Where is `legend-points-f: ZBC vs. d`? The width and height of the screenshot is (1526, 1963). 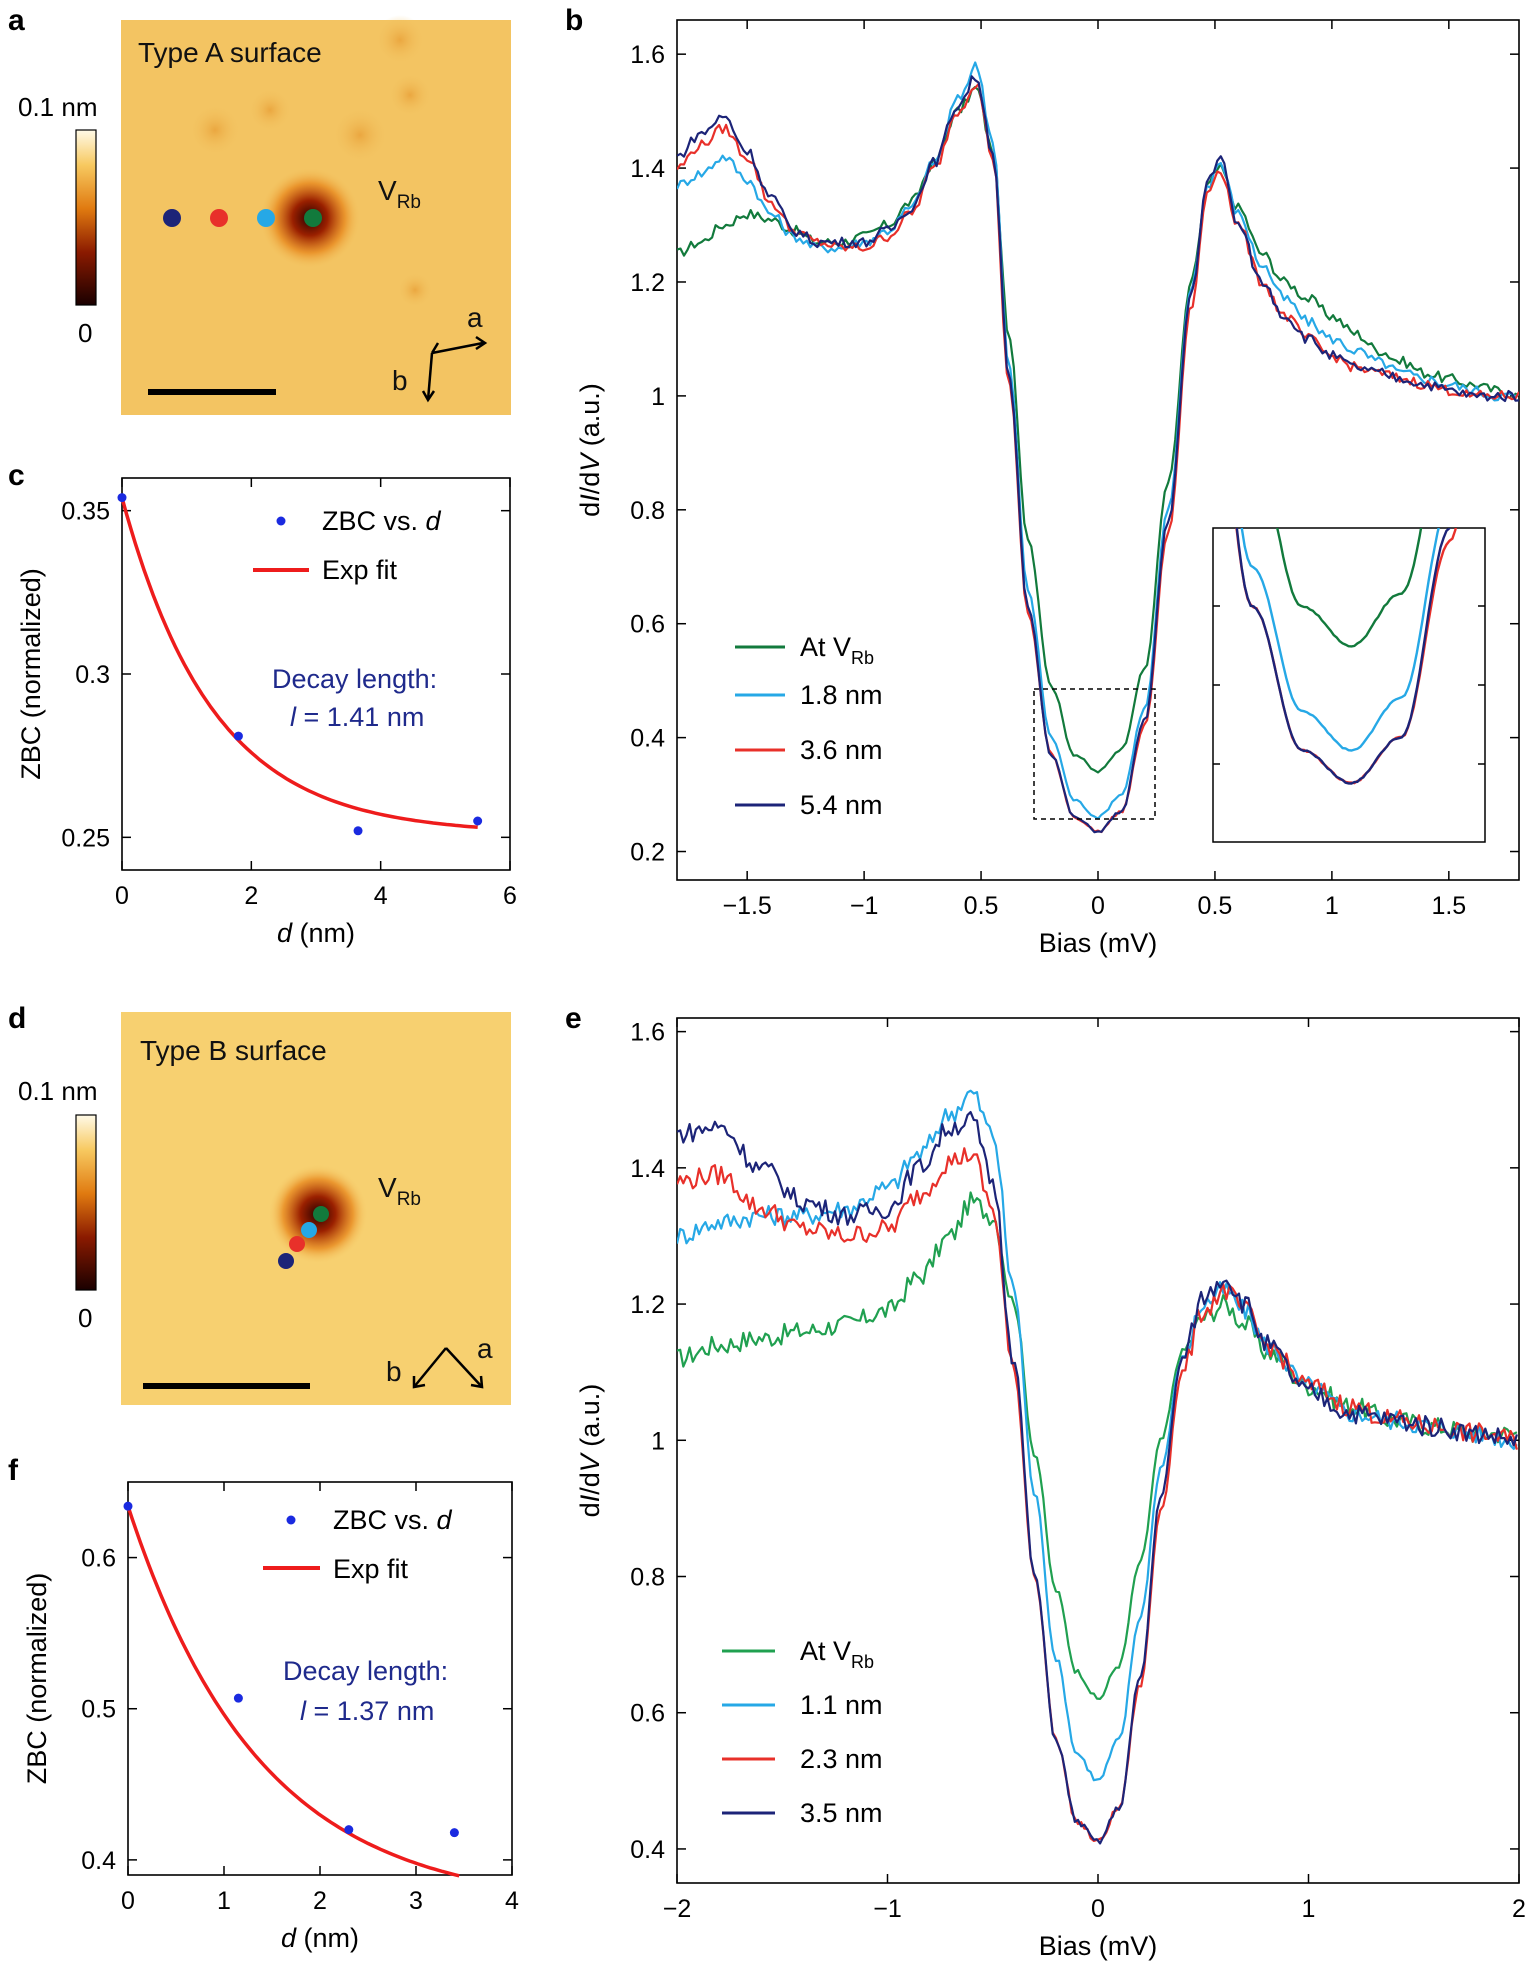 legend-points-f: ZBC vs. d is located at coordinates (393, 1520).